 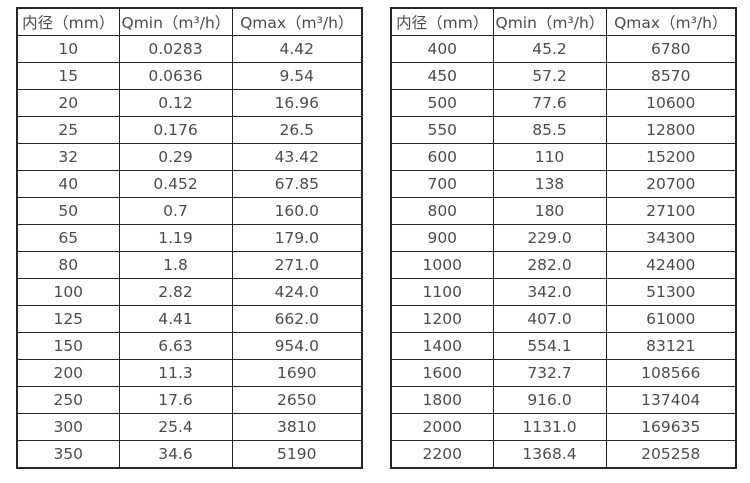 I want to click on table-row: 200 11.3 1690, so click(x=189, y=373).